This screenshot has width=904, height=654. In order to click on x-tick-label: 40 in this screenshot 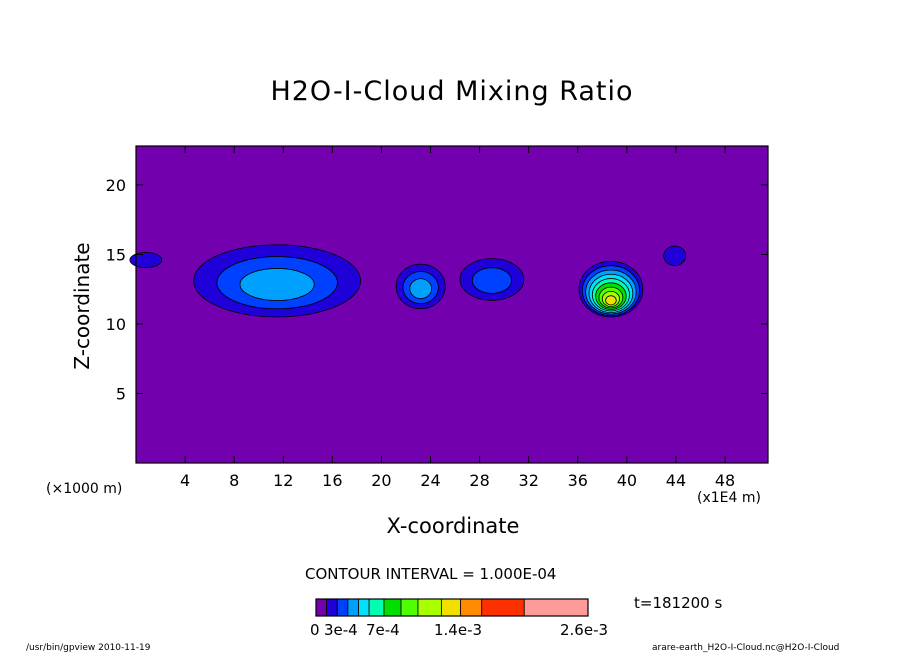, I will do `click(627, 480)`.